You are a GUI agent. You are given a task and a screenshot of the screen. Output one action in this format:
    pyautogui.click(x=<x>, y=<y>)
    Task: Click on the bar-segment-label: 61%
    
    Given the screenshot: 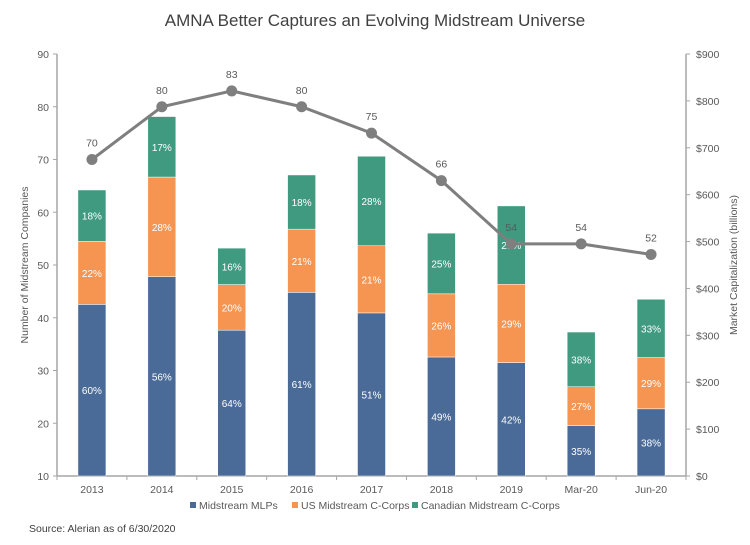 What is the action you would take?
    pyautogui.click(x=302, y=385)
    